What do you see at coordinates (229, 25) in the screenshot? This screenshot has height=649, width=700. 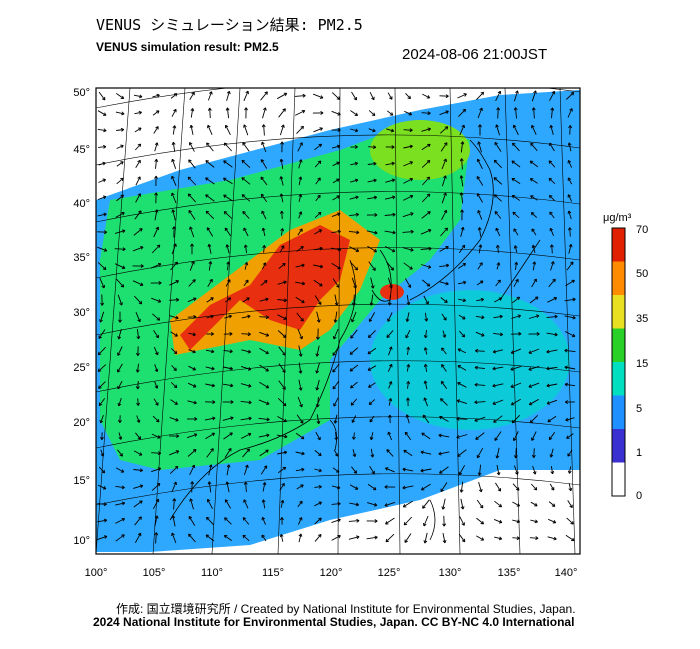 I see `title-japanese: VENUS シミュレーション結果: PM2.5` at bounding box center [229, 25].